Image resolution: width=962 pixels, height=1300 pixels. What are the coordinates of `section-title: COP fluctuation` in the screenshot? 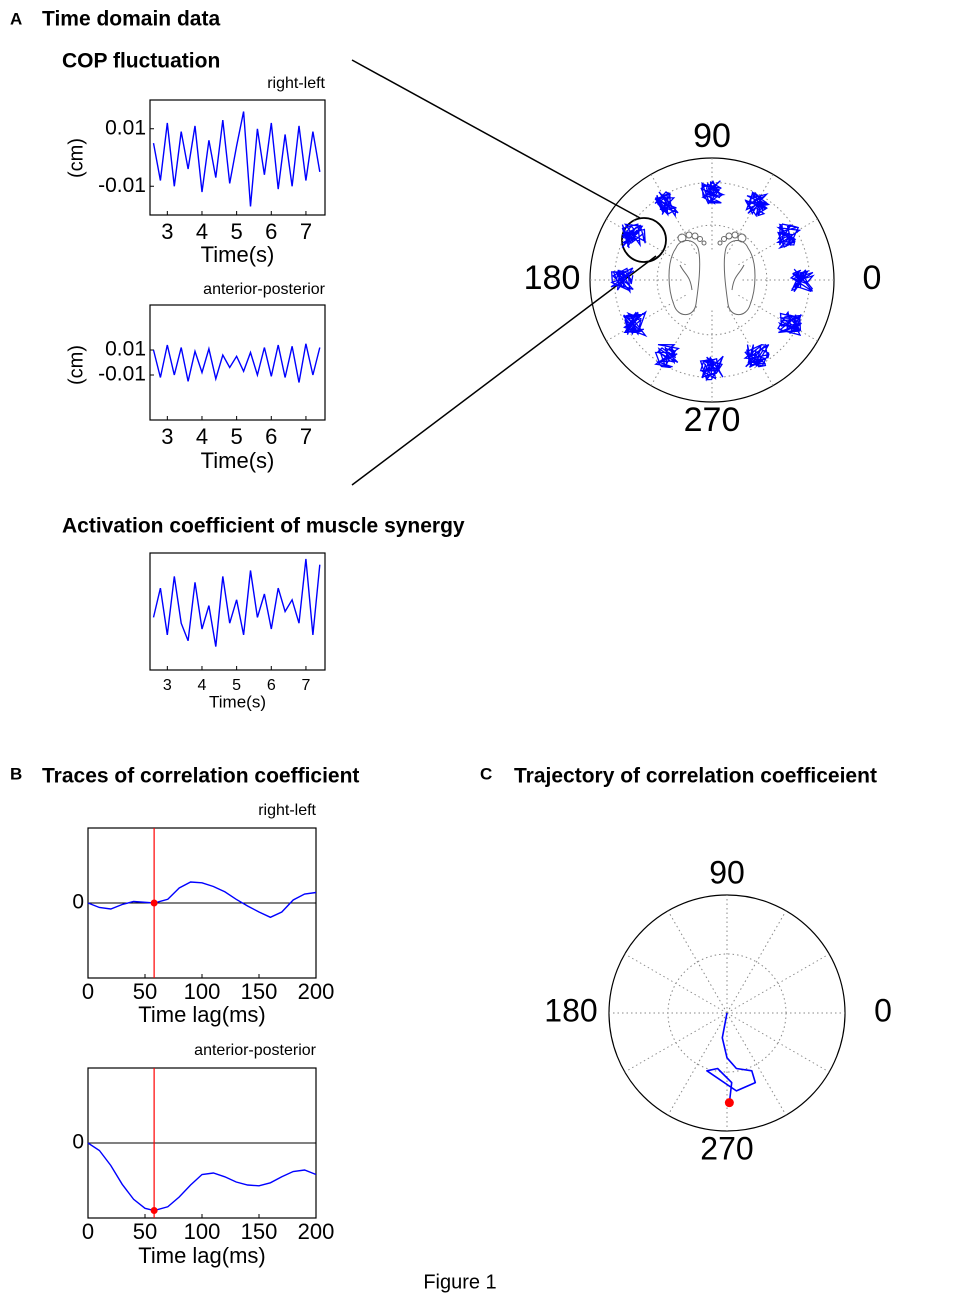 It's located at (141, 61).